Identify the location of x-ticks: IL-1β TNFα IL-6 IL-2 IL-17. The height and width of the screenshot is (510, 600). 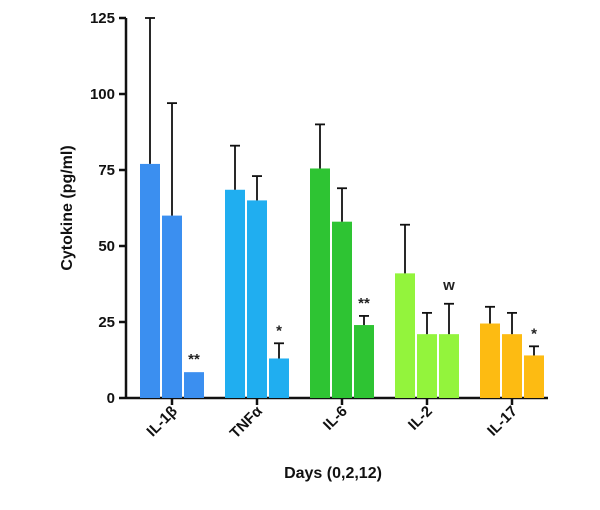
(332, 420).